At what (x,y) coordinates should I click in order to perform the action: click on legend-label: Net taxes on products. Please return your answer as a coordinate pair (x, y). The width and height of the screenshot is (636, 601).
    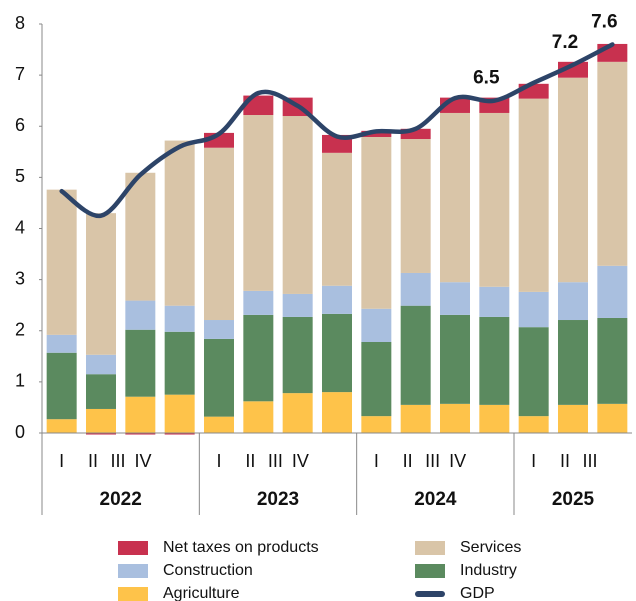
    Looking at the image, I should click on (241, 547).